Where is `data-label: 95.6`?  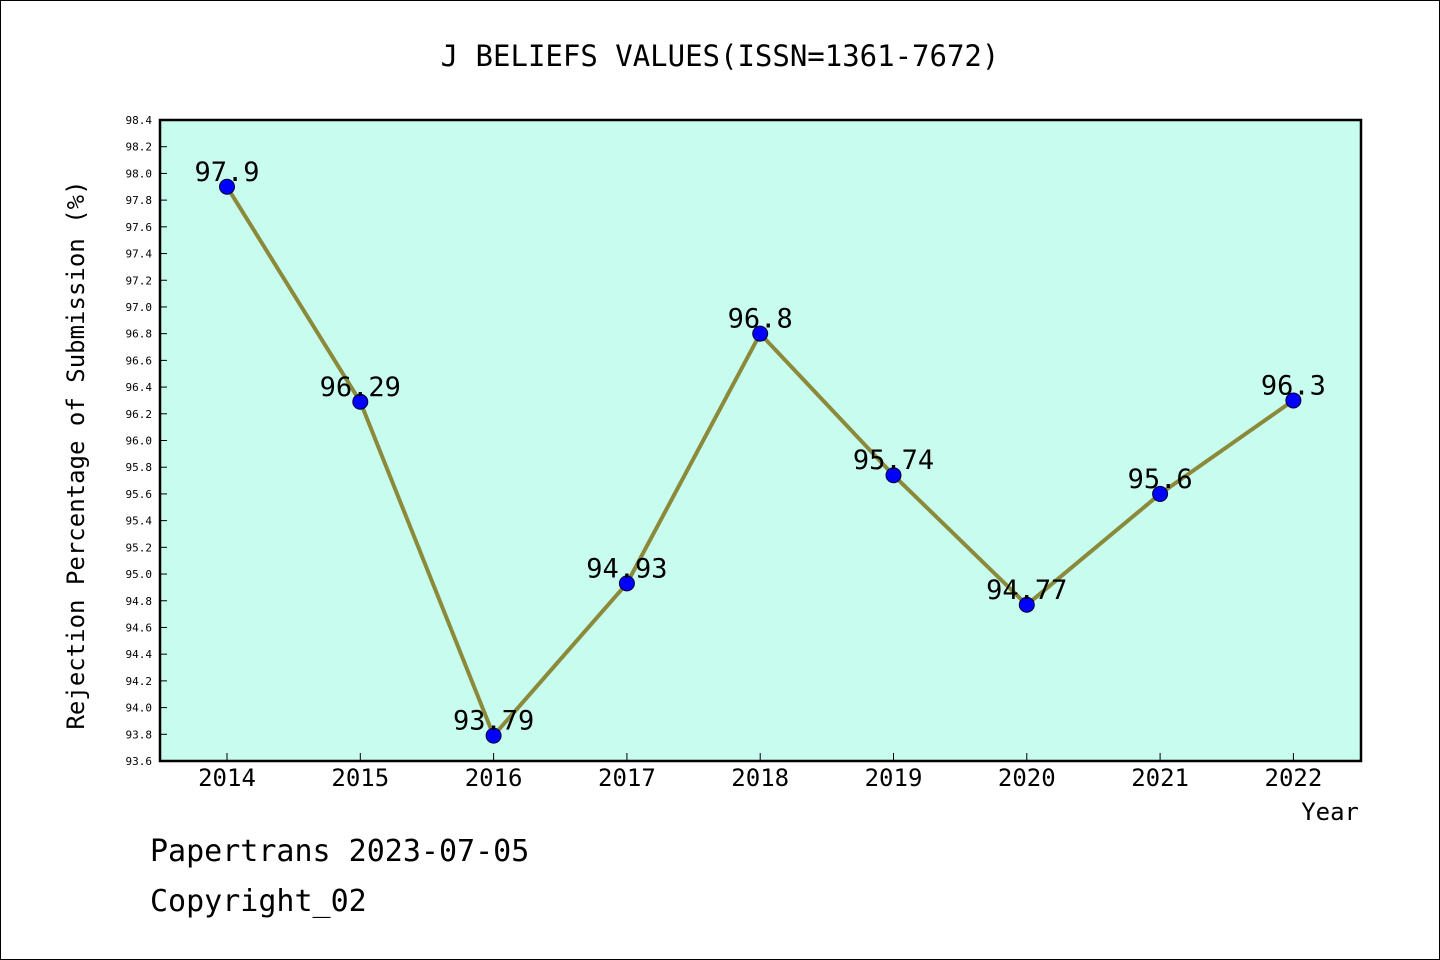 data-label: 95.6 is located at coordinates (1160, 479).